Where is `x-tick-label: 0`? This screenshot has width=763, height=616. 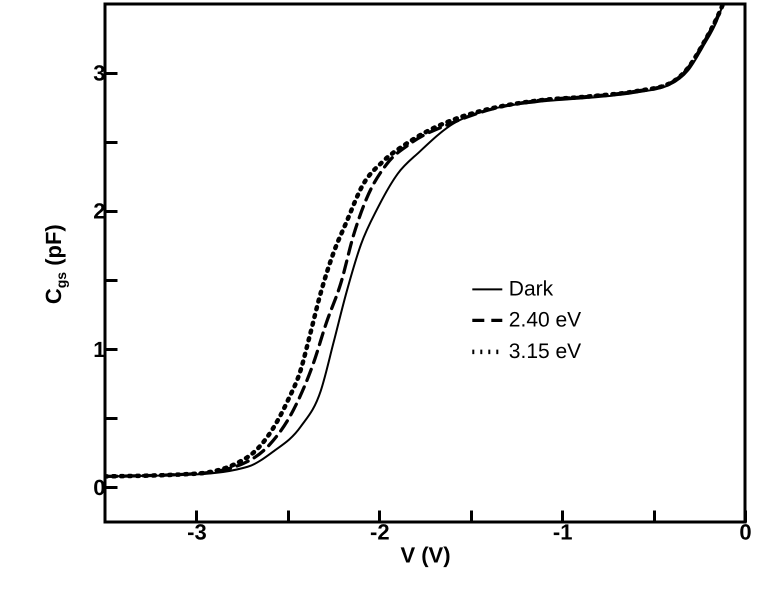 x-tick-label: 0 is located at coordinates (745, 532).